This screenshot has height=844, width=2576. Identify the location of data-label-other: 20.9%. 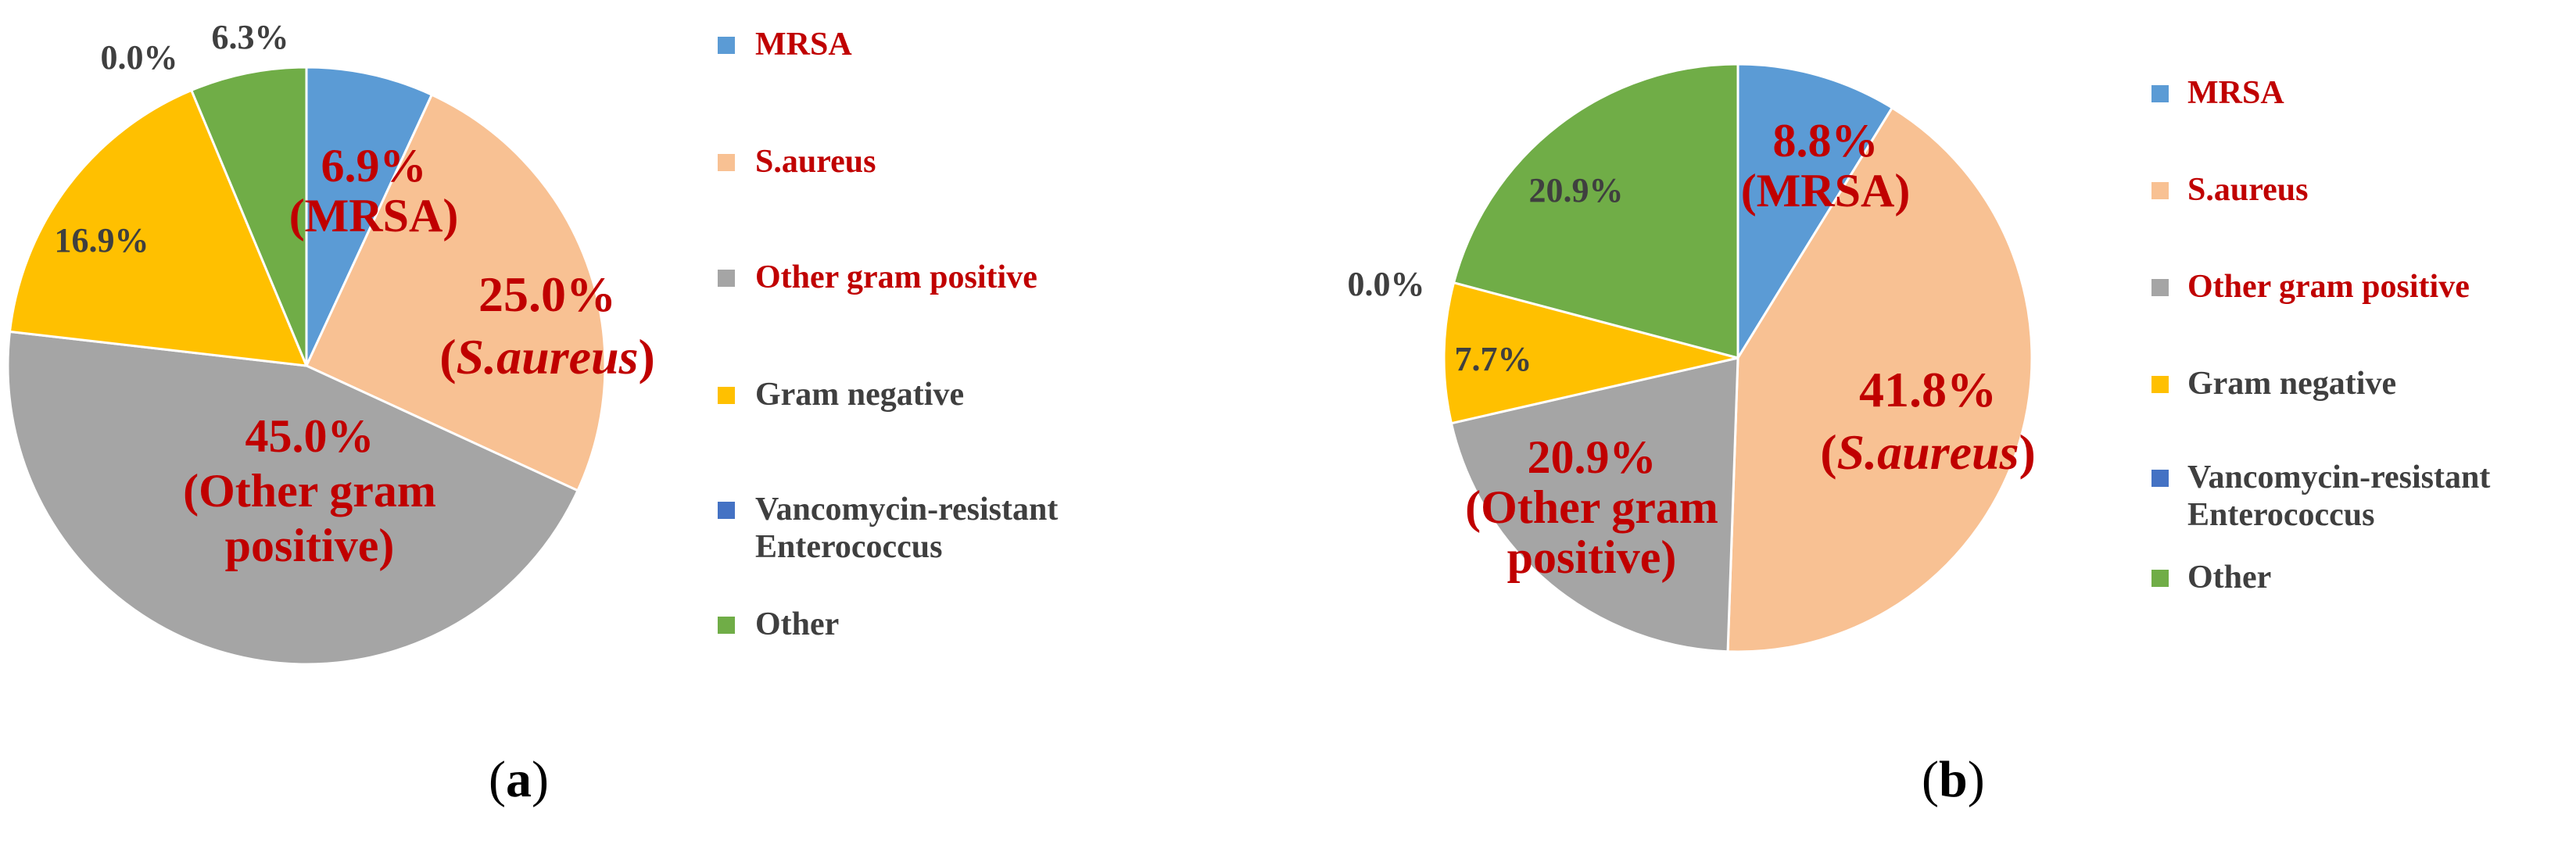
(1576, 190).